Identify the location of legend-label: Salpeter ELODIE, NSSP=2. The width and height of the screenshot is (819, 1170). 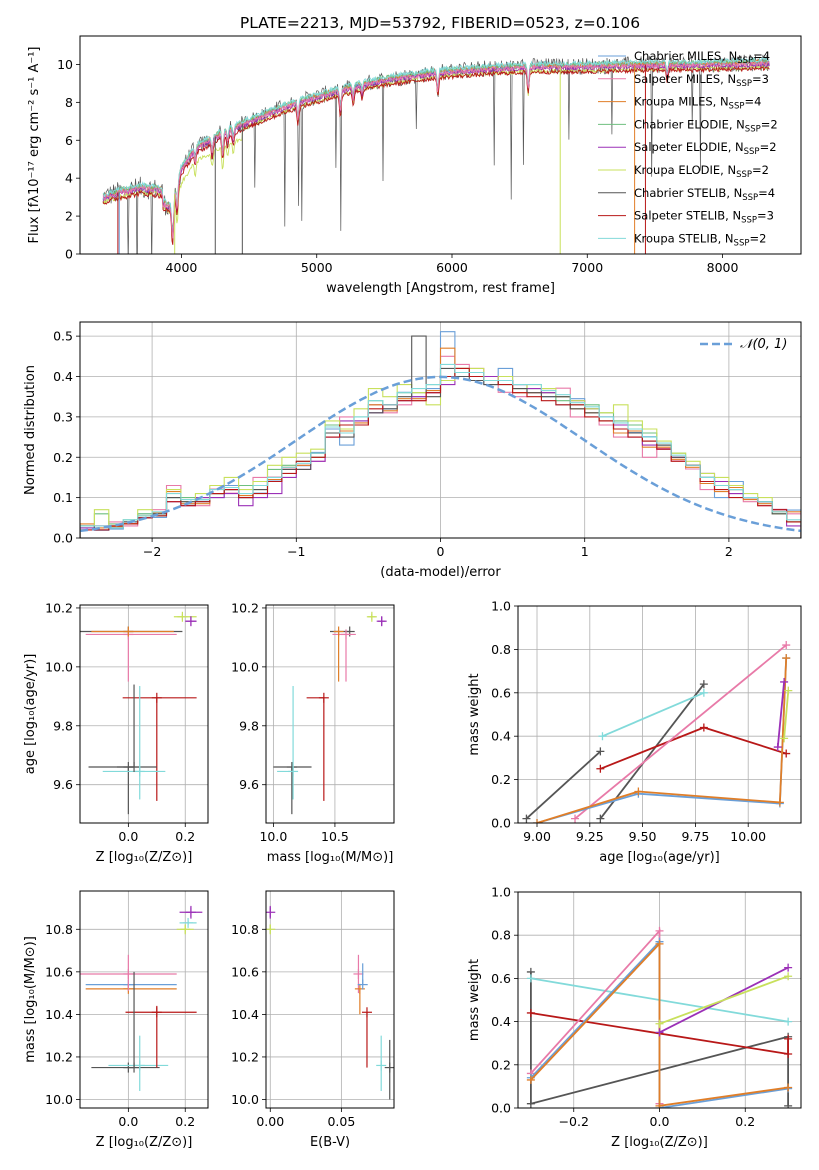
(705, 148).